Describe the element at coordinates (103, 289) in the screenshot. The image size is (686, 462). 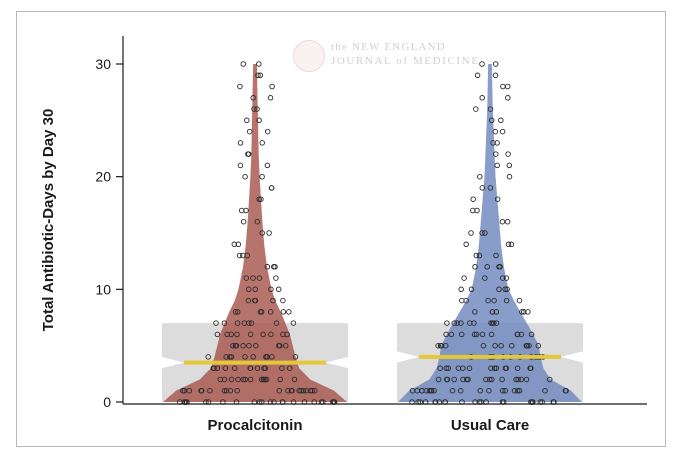
I see `y-tick-label: 10` at that location.